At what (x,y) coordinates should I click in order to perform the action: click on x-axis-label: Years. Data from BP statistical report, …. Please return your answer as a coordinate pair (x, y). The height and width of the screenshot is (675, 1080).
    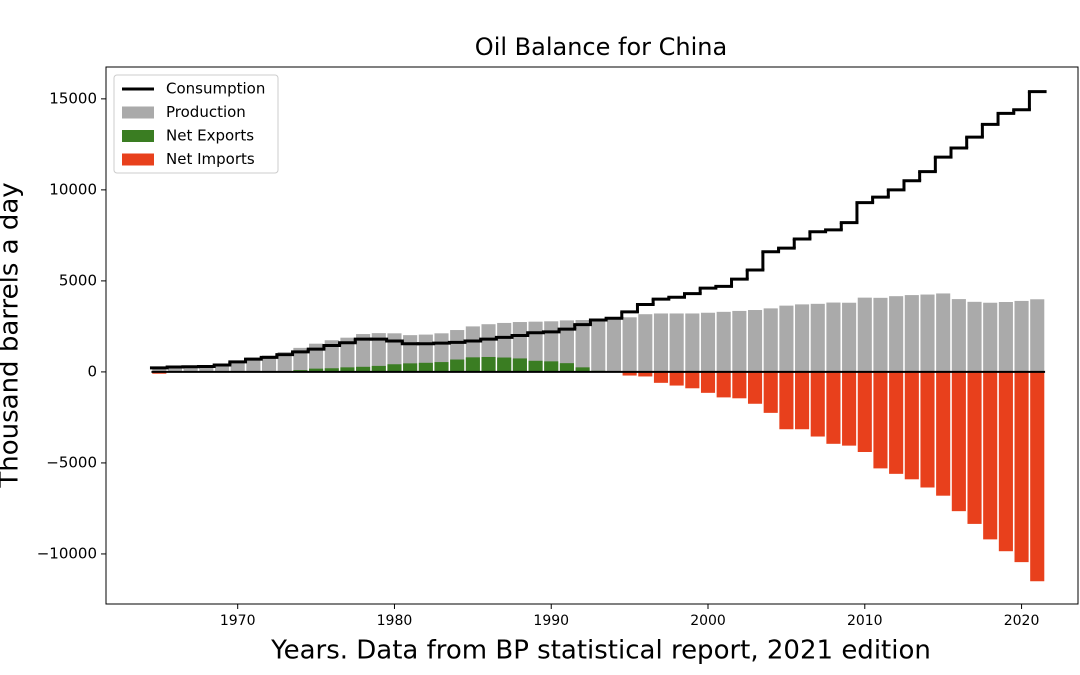
    Looking at the image, I should click on (600, 651).